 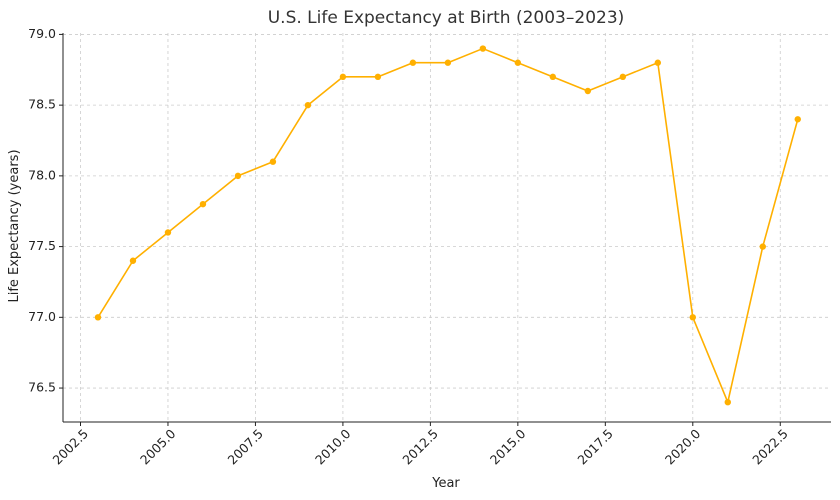 I want to click on x-tick-label: 2007.5, so click(x=245, y=447).